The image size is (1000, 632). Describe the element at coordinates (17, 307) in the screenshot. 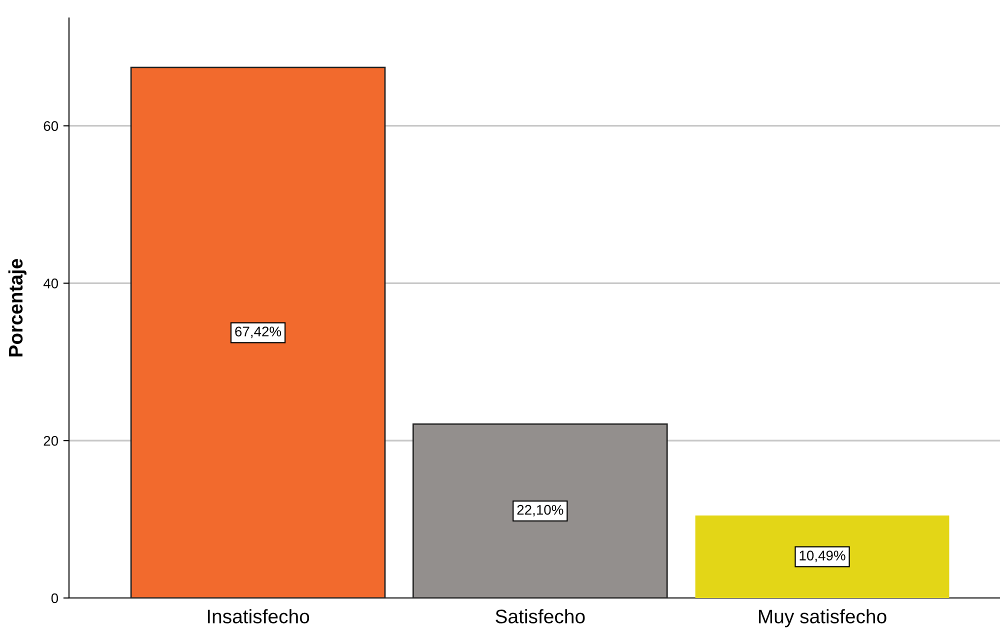

I see `y-axis-title: Porcentaje` at that location.